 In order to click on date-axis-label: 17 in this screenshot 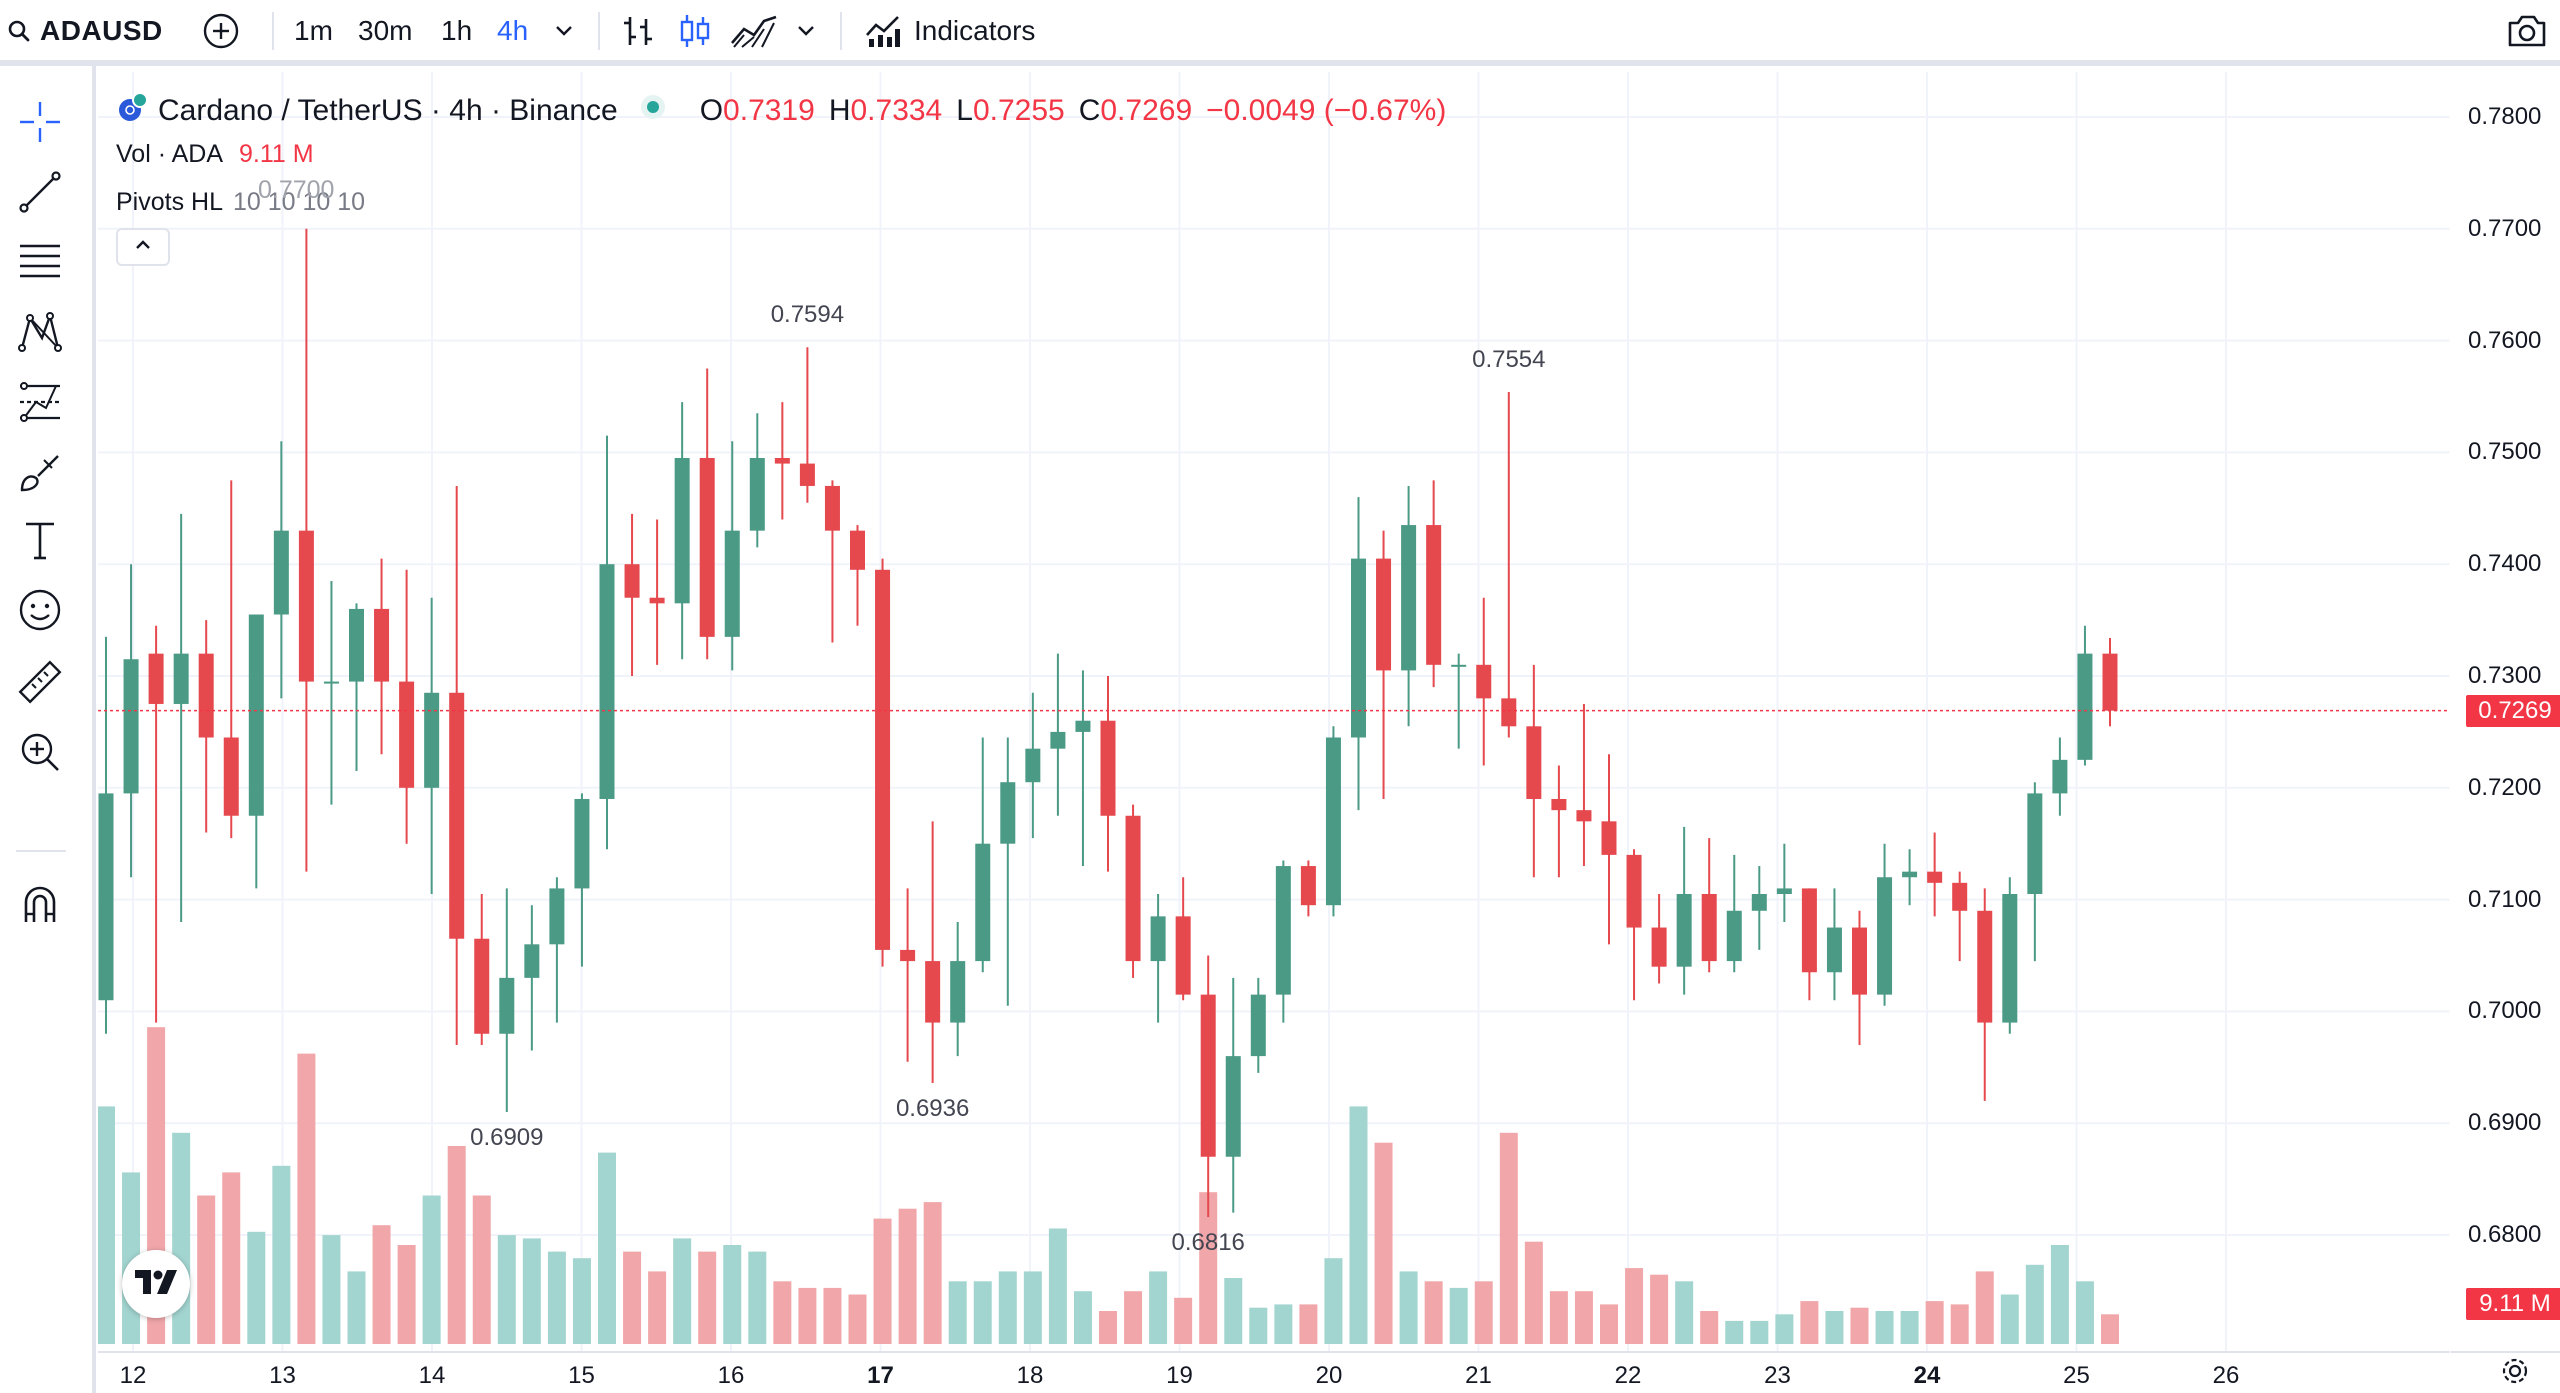, I will do `click(880, 1375)`.